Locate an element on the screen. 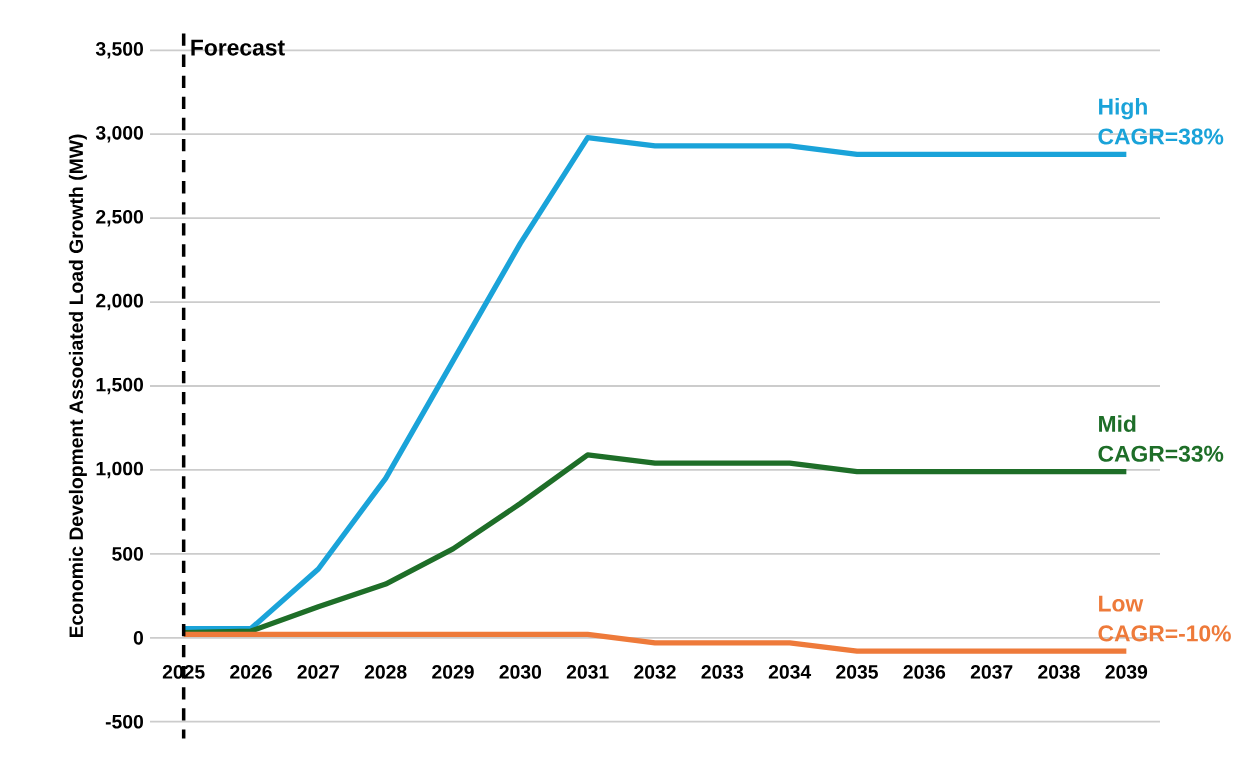  x-tick-label: 2033 is located at coordinates (722, 672).